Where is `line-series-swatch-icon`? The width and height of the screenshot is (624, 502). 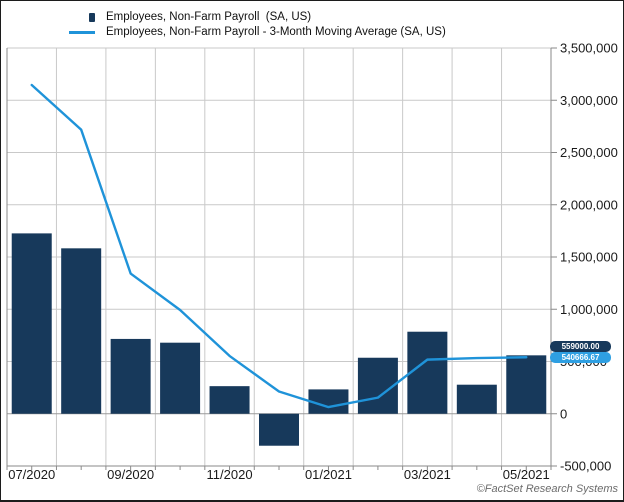
line-series-swatch-icon is located at coordinates (82, 32).